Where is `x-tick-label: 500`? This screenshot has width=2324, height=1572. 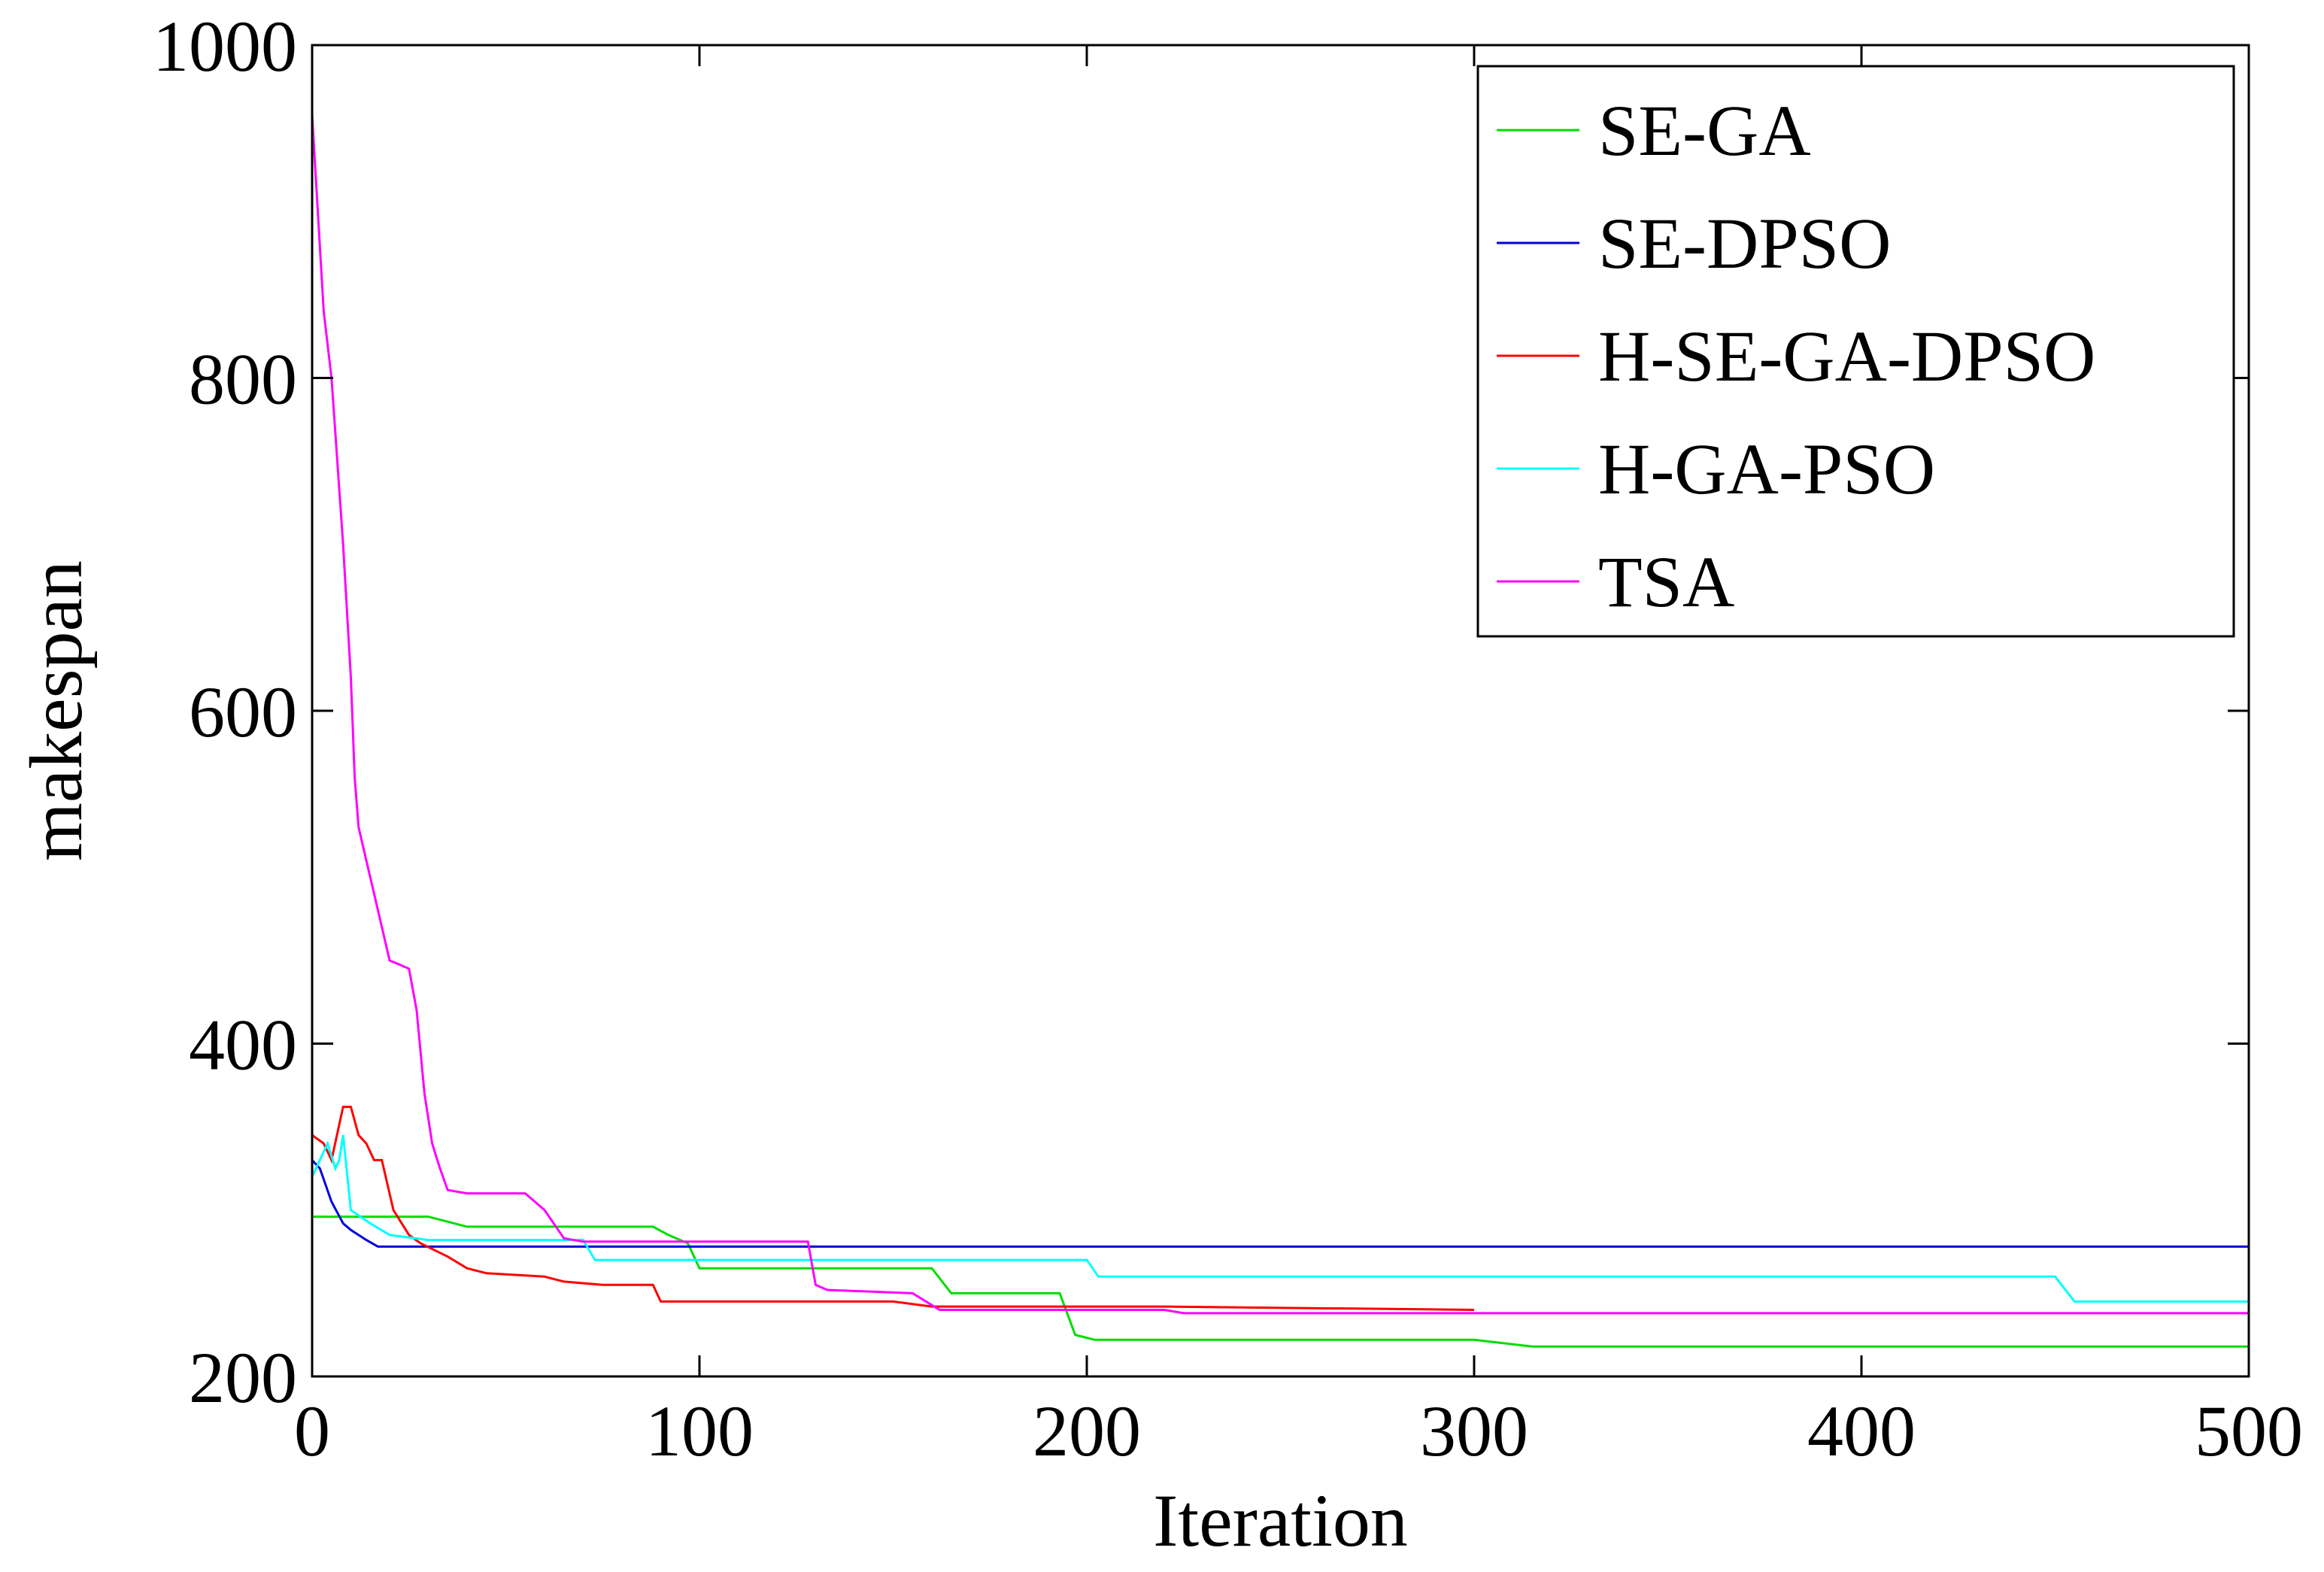
x-tick-label: 500 is located at coordinates (2249, 1431).